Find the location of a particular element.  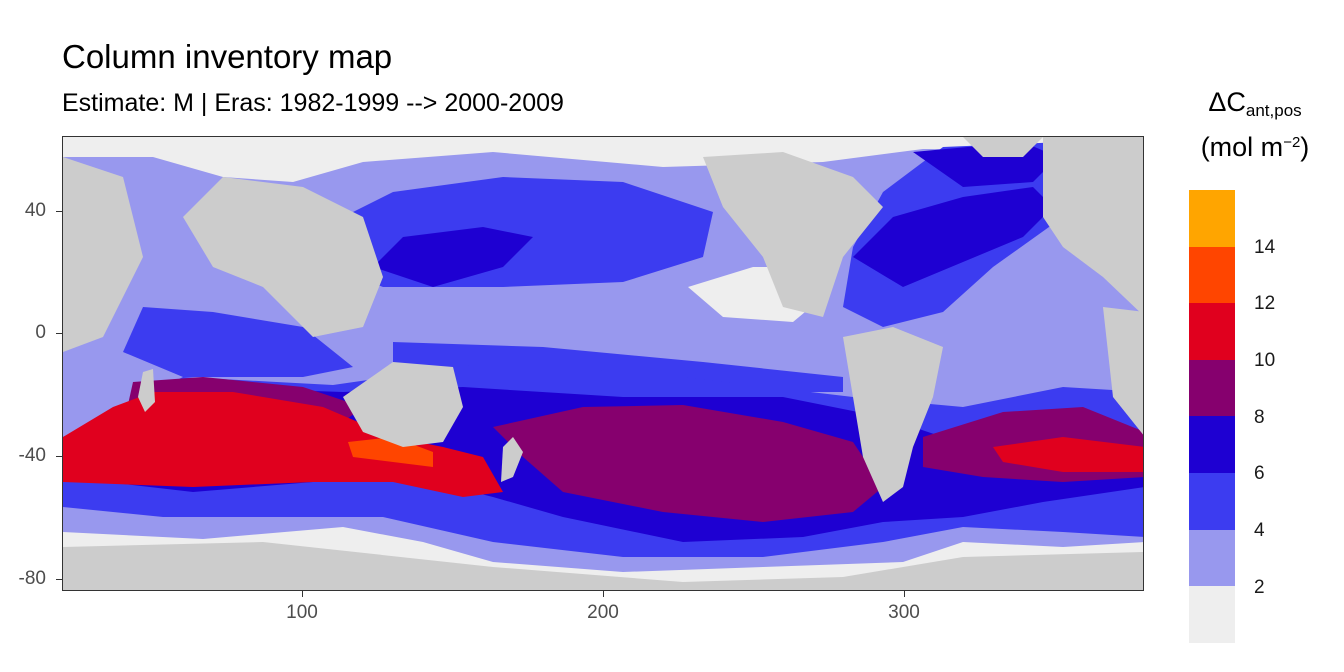

new-zealand is located at coordinates (512, 459).